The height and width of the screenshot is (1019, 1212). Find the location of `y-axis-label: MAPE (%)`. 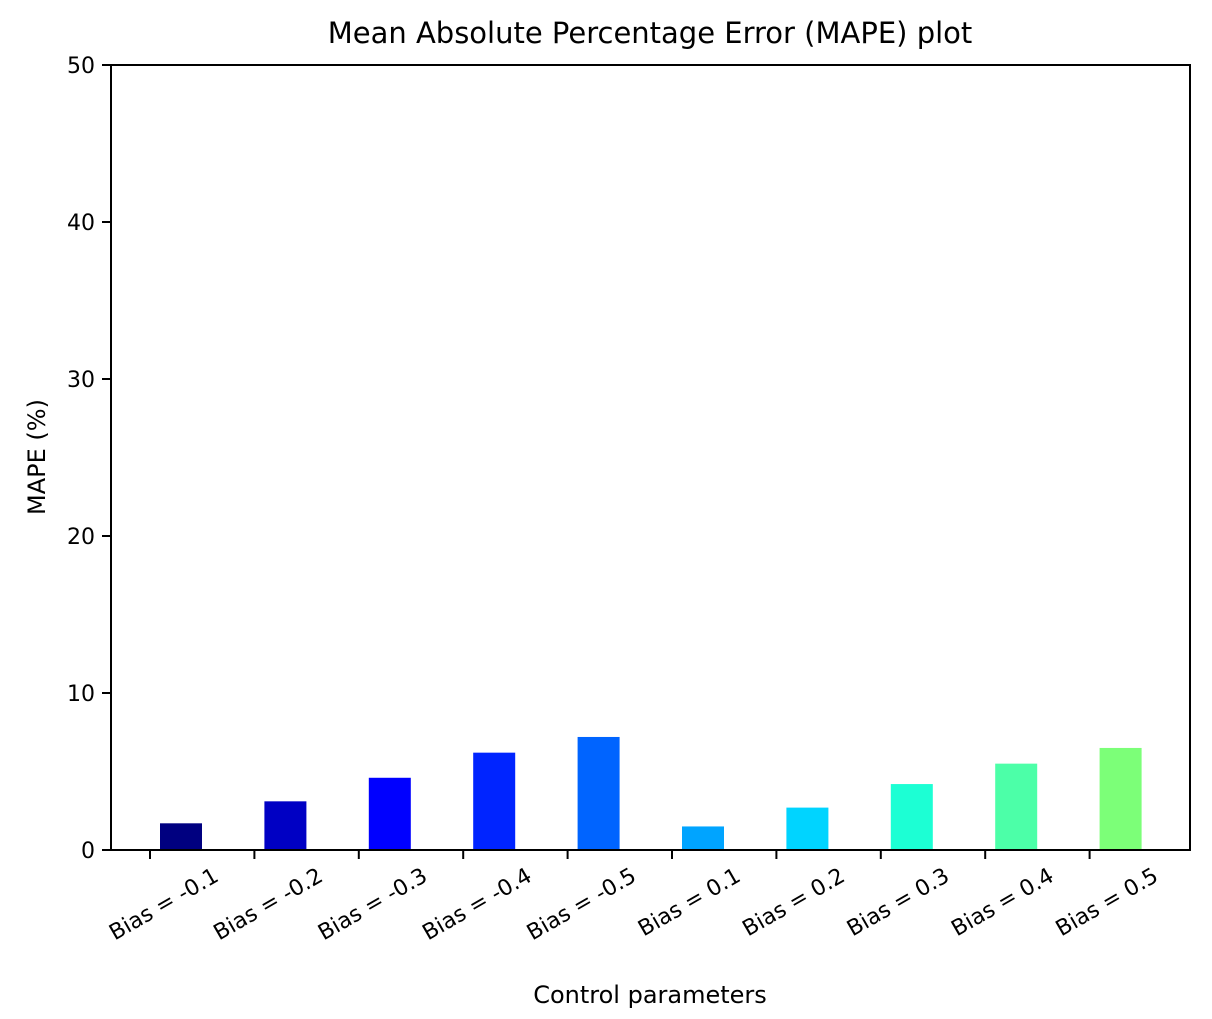

y-axis-label: MAPE (%) is located at coordinates (37, 457).